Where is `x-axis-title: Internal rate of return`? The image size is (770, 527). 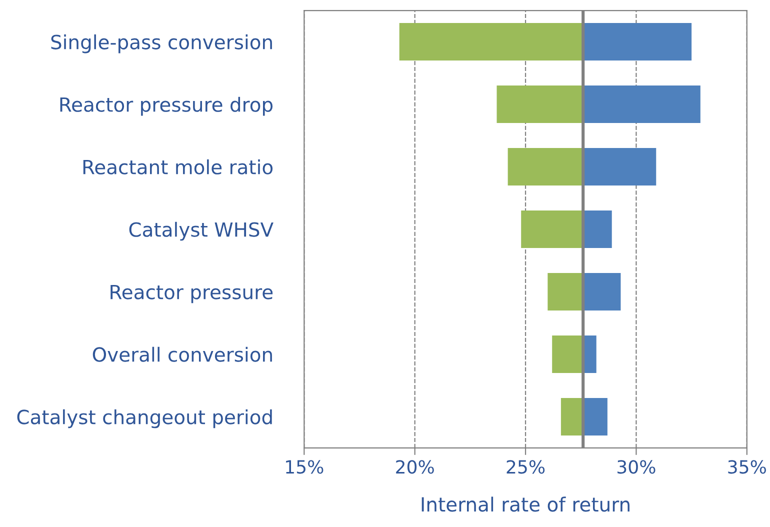 x-axis-title: Internal rate of return is located at coordinates (526, 504).